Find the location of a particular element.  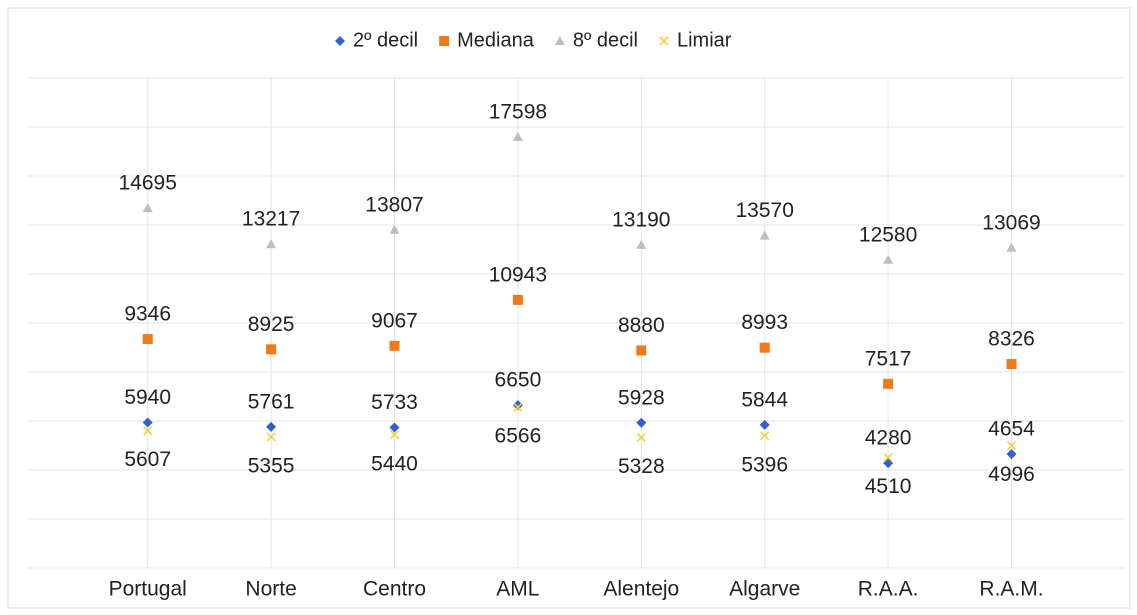

legend-label: Limiar is located at coordinates (704, 40).